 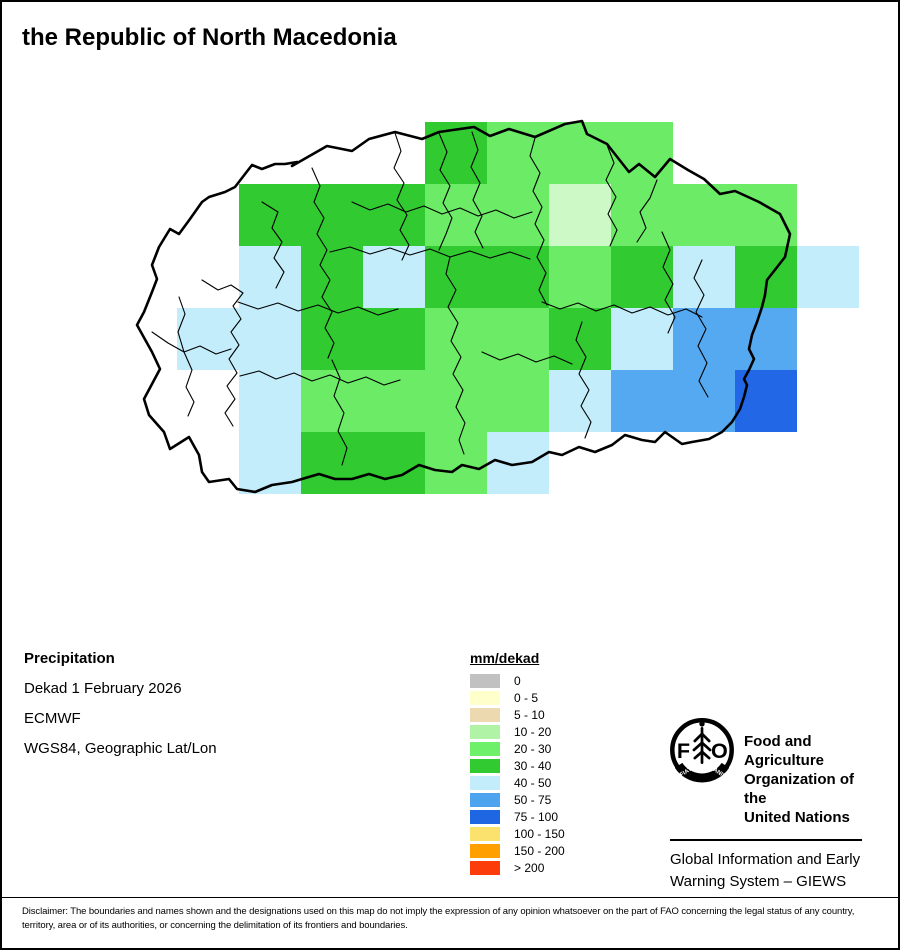 I want to click on info-projection: WGS84, Geographic Lat/Lon, so click(x=120, y=748).